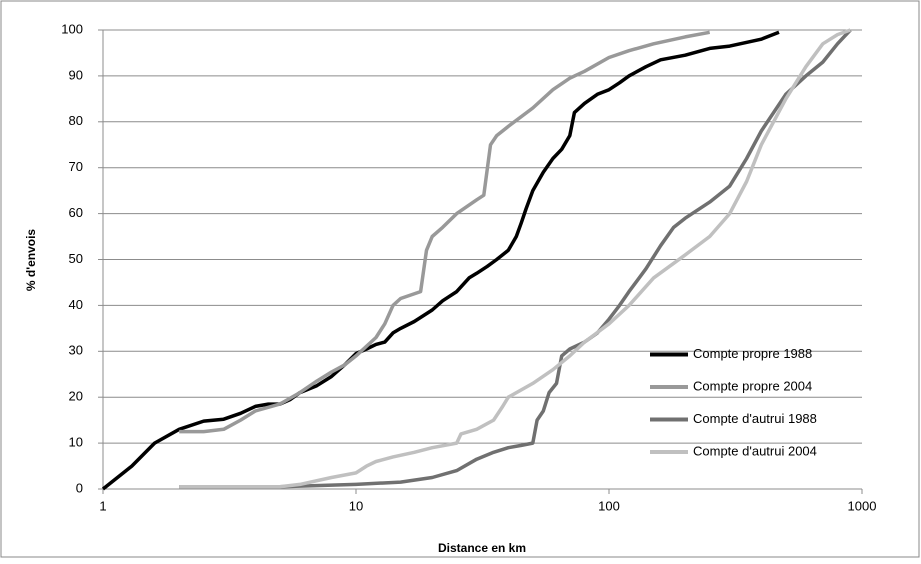 This screenshot has width=921, height=564. What do you see at coordinates (76, 442) in the screenshot?
I see `y-tick-label: 10` at bounding box center [76, 442].